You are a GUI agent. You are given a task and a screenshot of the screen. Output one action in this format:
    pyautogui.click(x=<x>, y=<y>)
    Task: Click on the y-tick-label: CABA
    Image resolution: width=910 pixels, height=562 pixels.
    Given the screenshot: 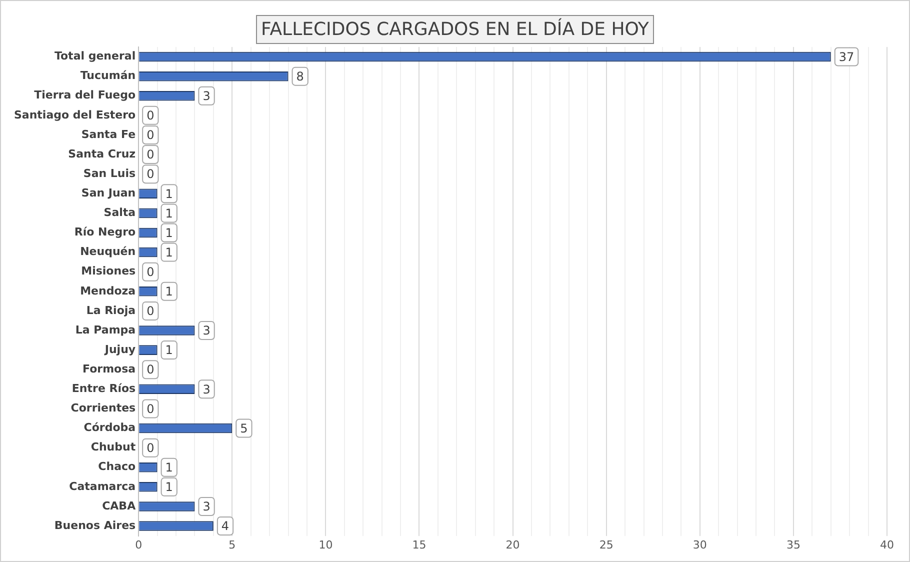 What is the action you would take?
    pyautogui.click(x=119, y=505)
    